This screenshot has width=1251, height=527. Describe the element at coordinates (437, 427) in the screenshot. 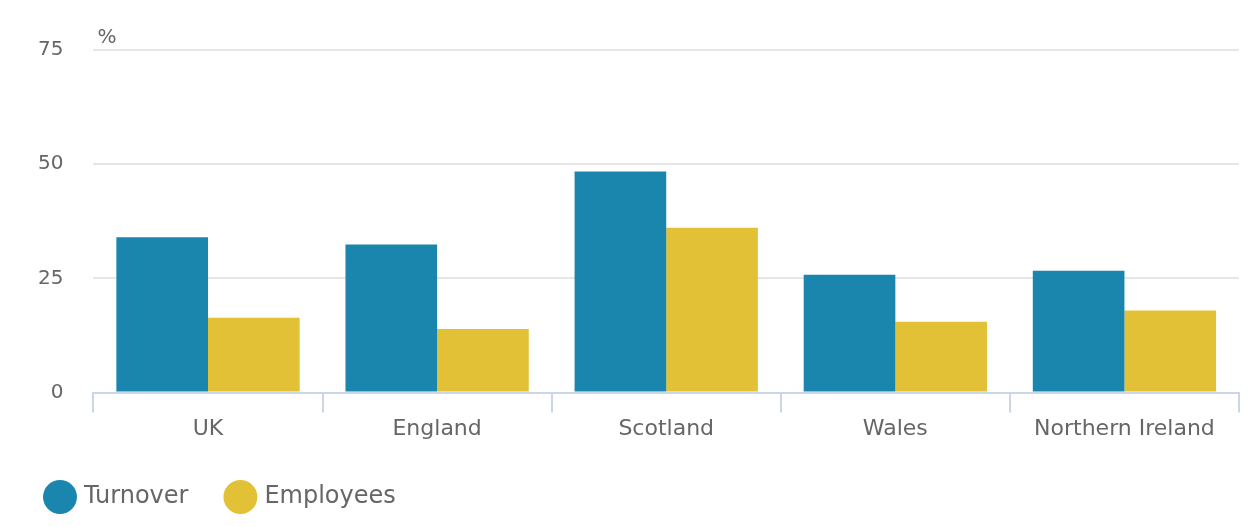

I see `x-tick-label: England` at that location.